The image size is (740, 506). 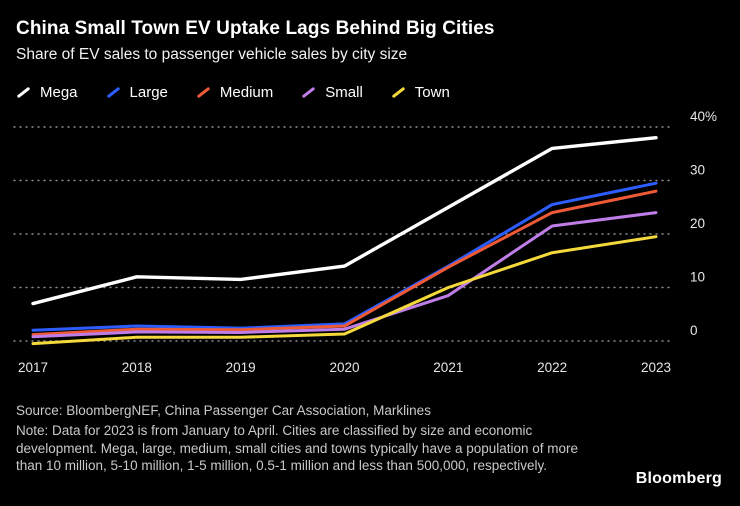 I want to click on x-axis-label-2020: 2020, so click(x=344, y=367).